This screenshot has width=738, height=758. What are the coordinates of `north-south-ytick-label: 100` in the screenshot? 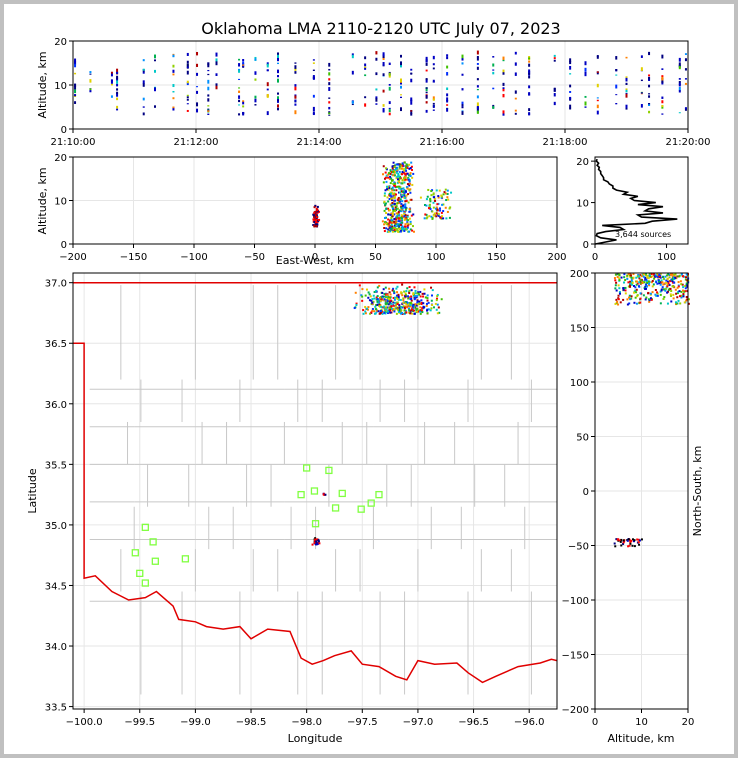 It's located at (579, 383).